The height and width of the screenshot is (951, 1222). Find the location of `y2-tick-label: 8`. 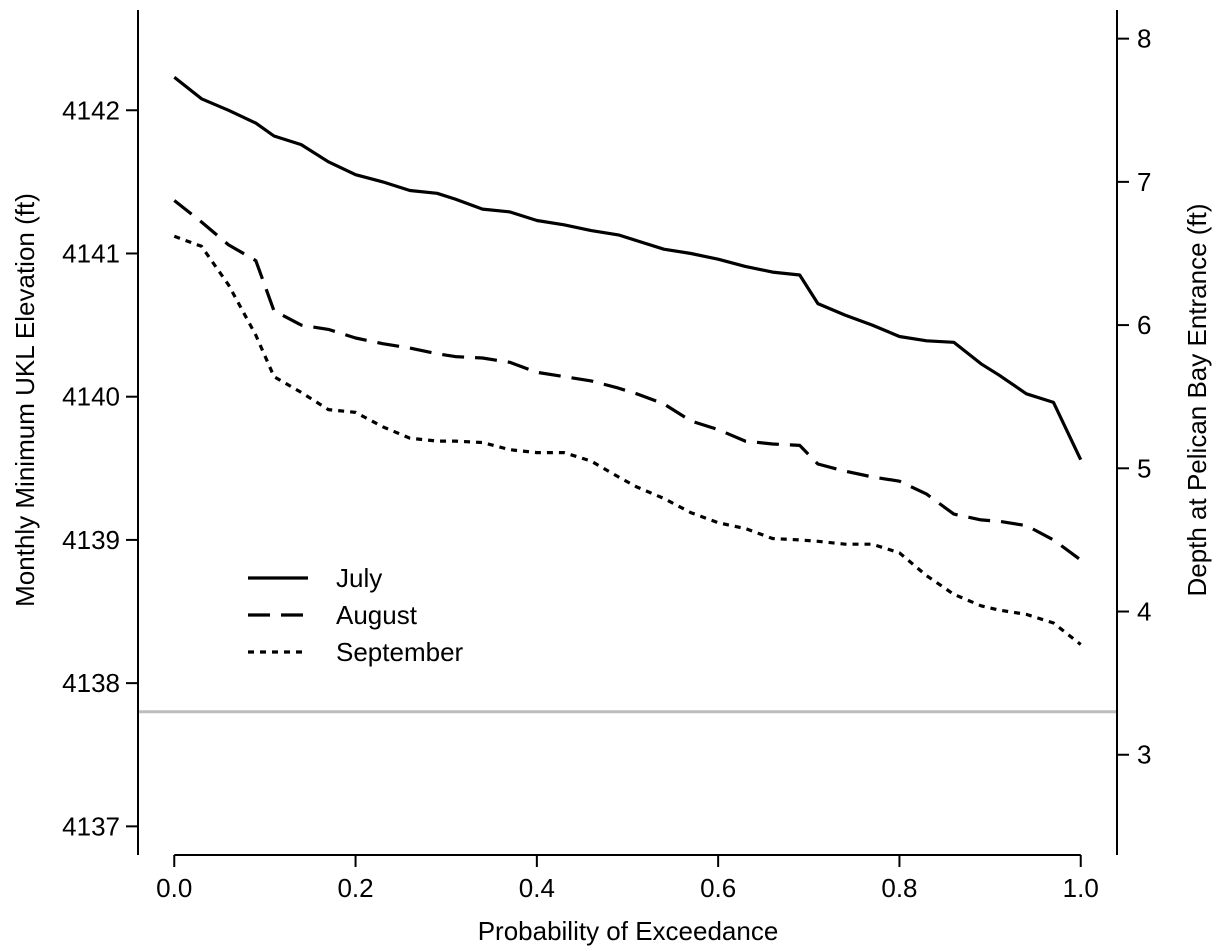

y2-tick-label: 8 is located at coordinates (1144, 39).